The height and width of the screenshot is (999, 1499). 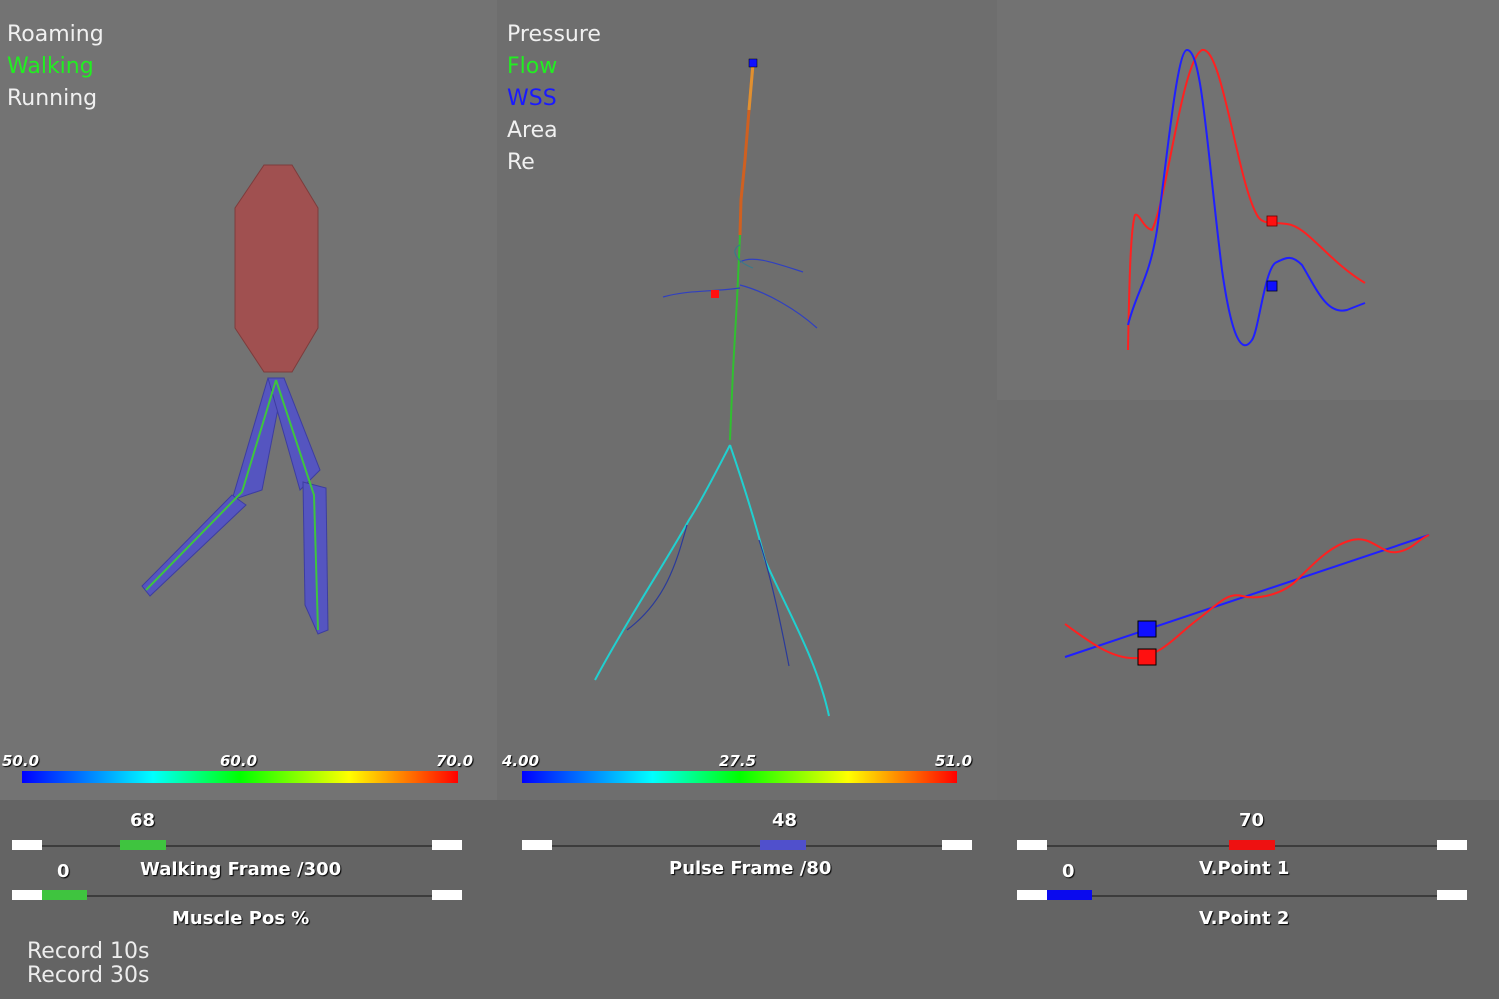 What do you see at coordinates (739, 777) in the screenshot?
I see `color-bar-mid` at bounding box center [739, 777].